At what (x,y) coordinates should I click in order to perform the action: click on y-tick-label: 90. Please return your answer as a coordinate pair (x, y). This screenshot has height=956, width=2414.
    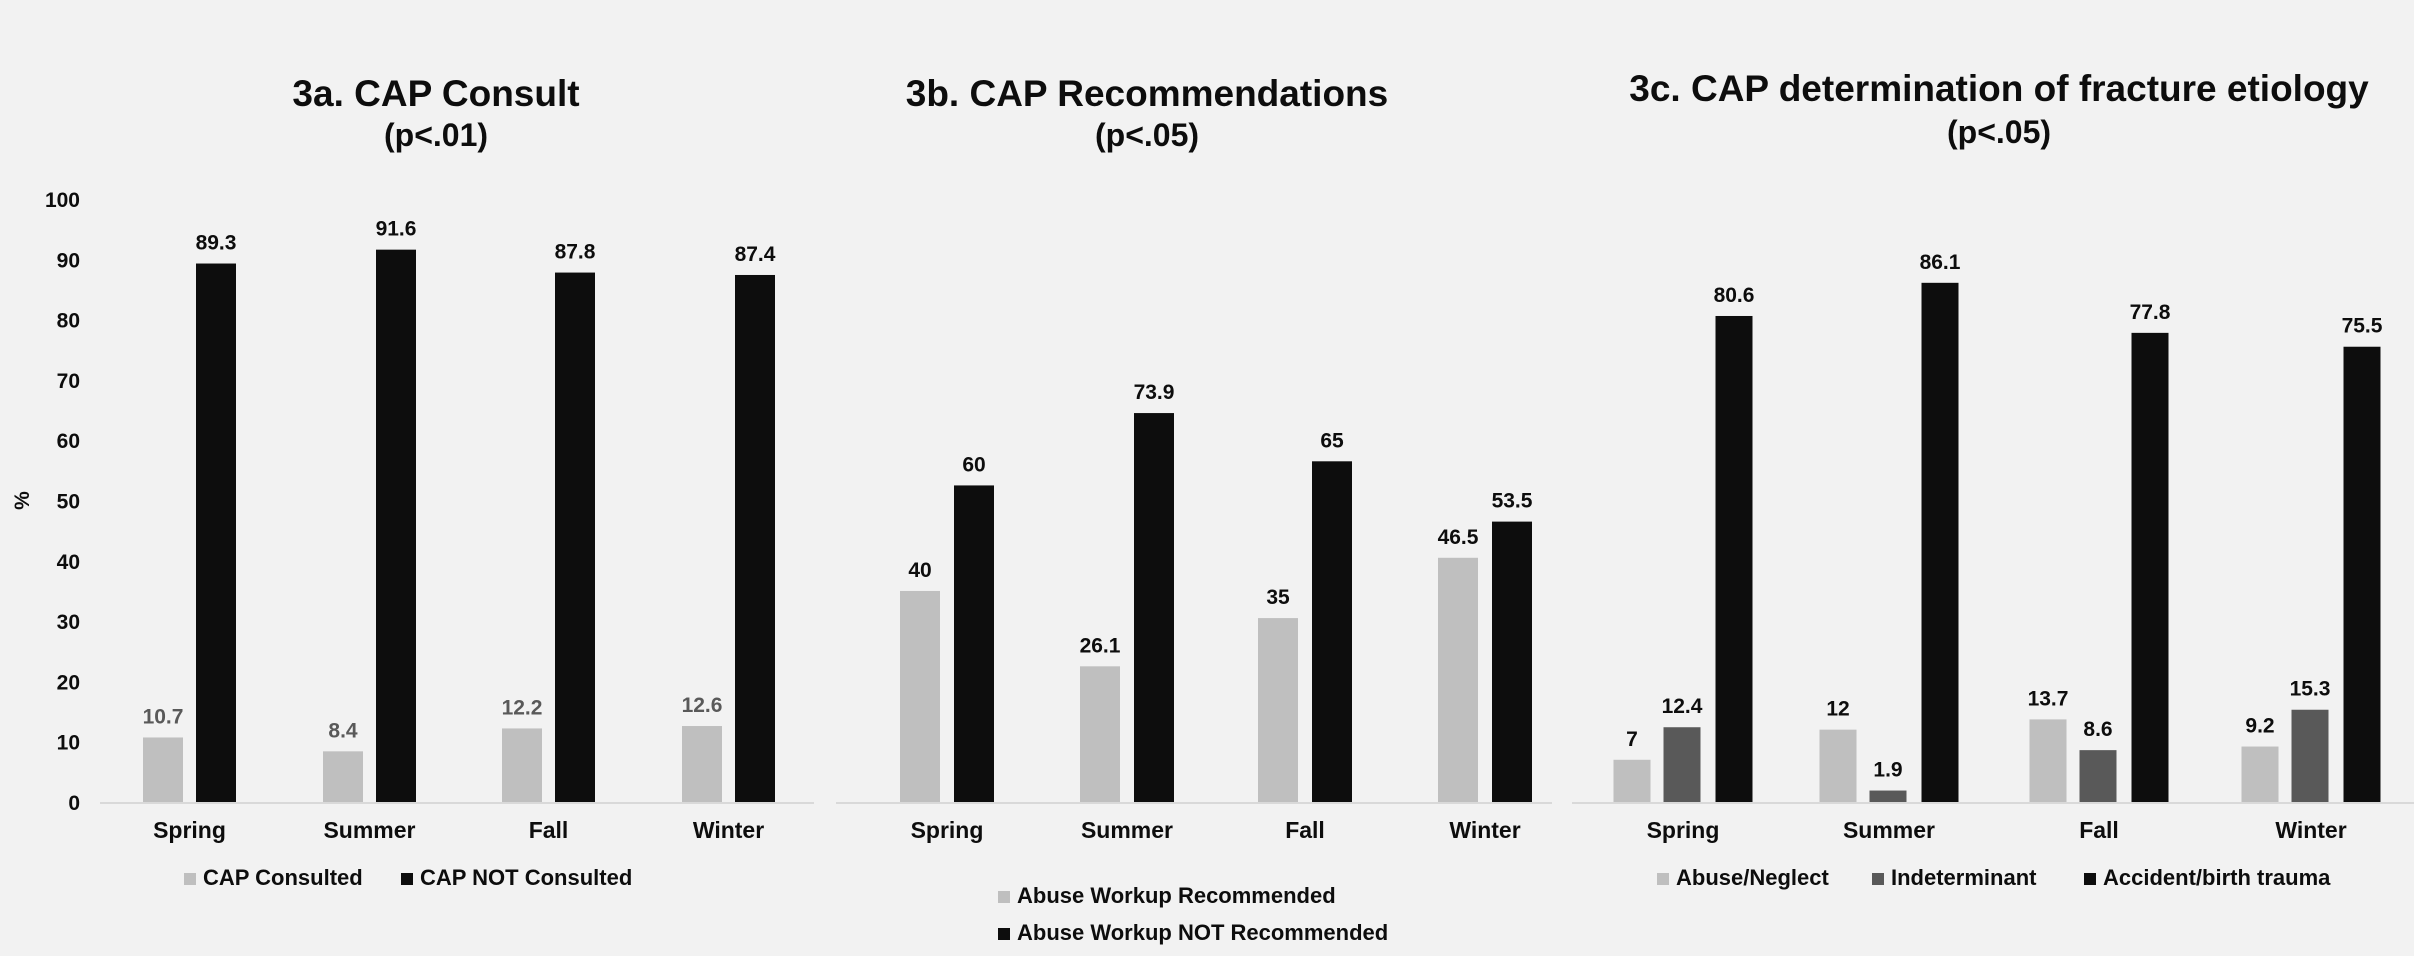
    Looking at the image, I should click on (68, 260).